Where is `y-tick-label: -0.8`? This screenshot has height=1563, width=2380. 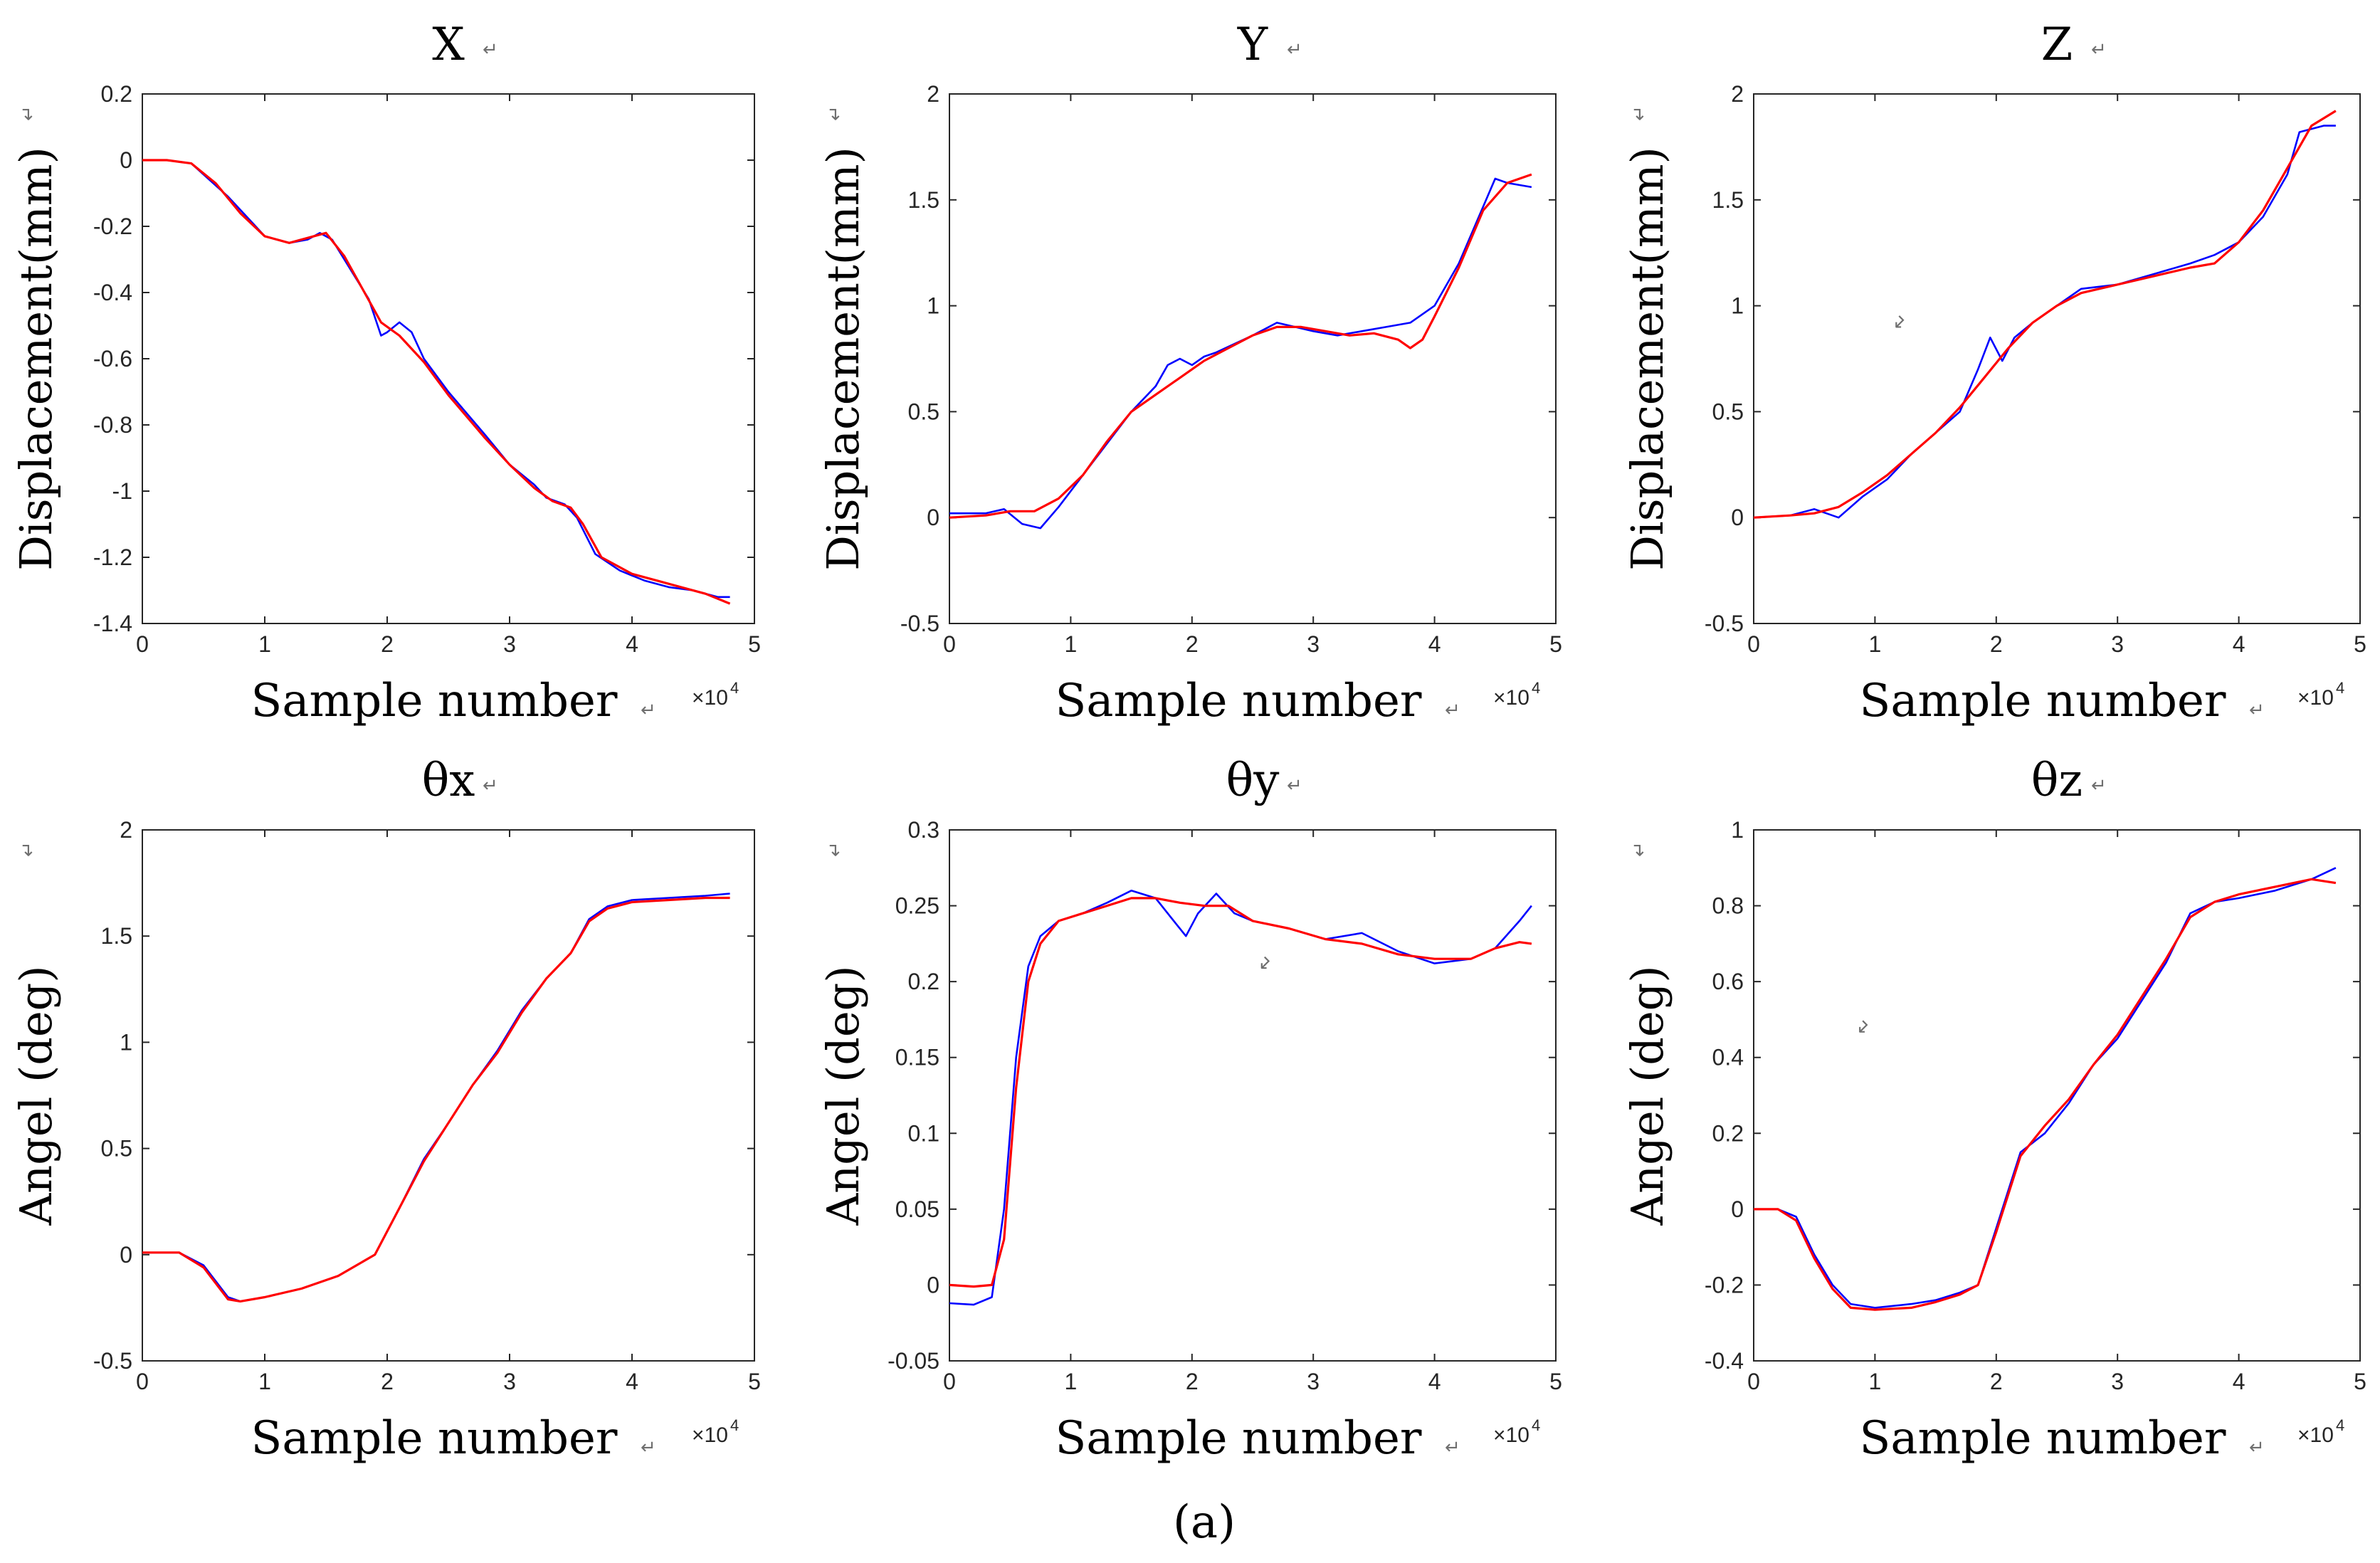
y-tick-label: -0.8 is located at coordinates (112, 425).